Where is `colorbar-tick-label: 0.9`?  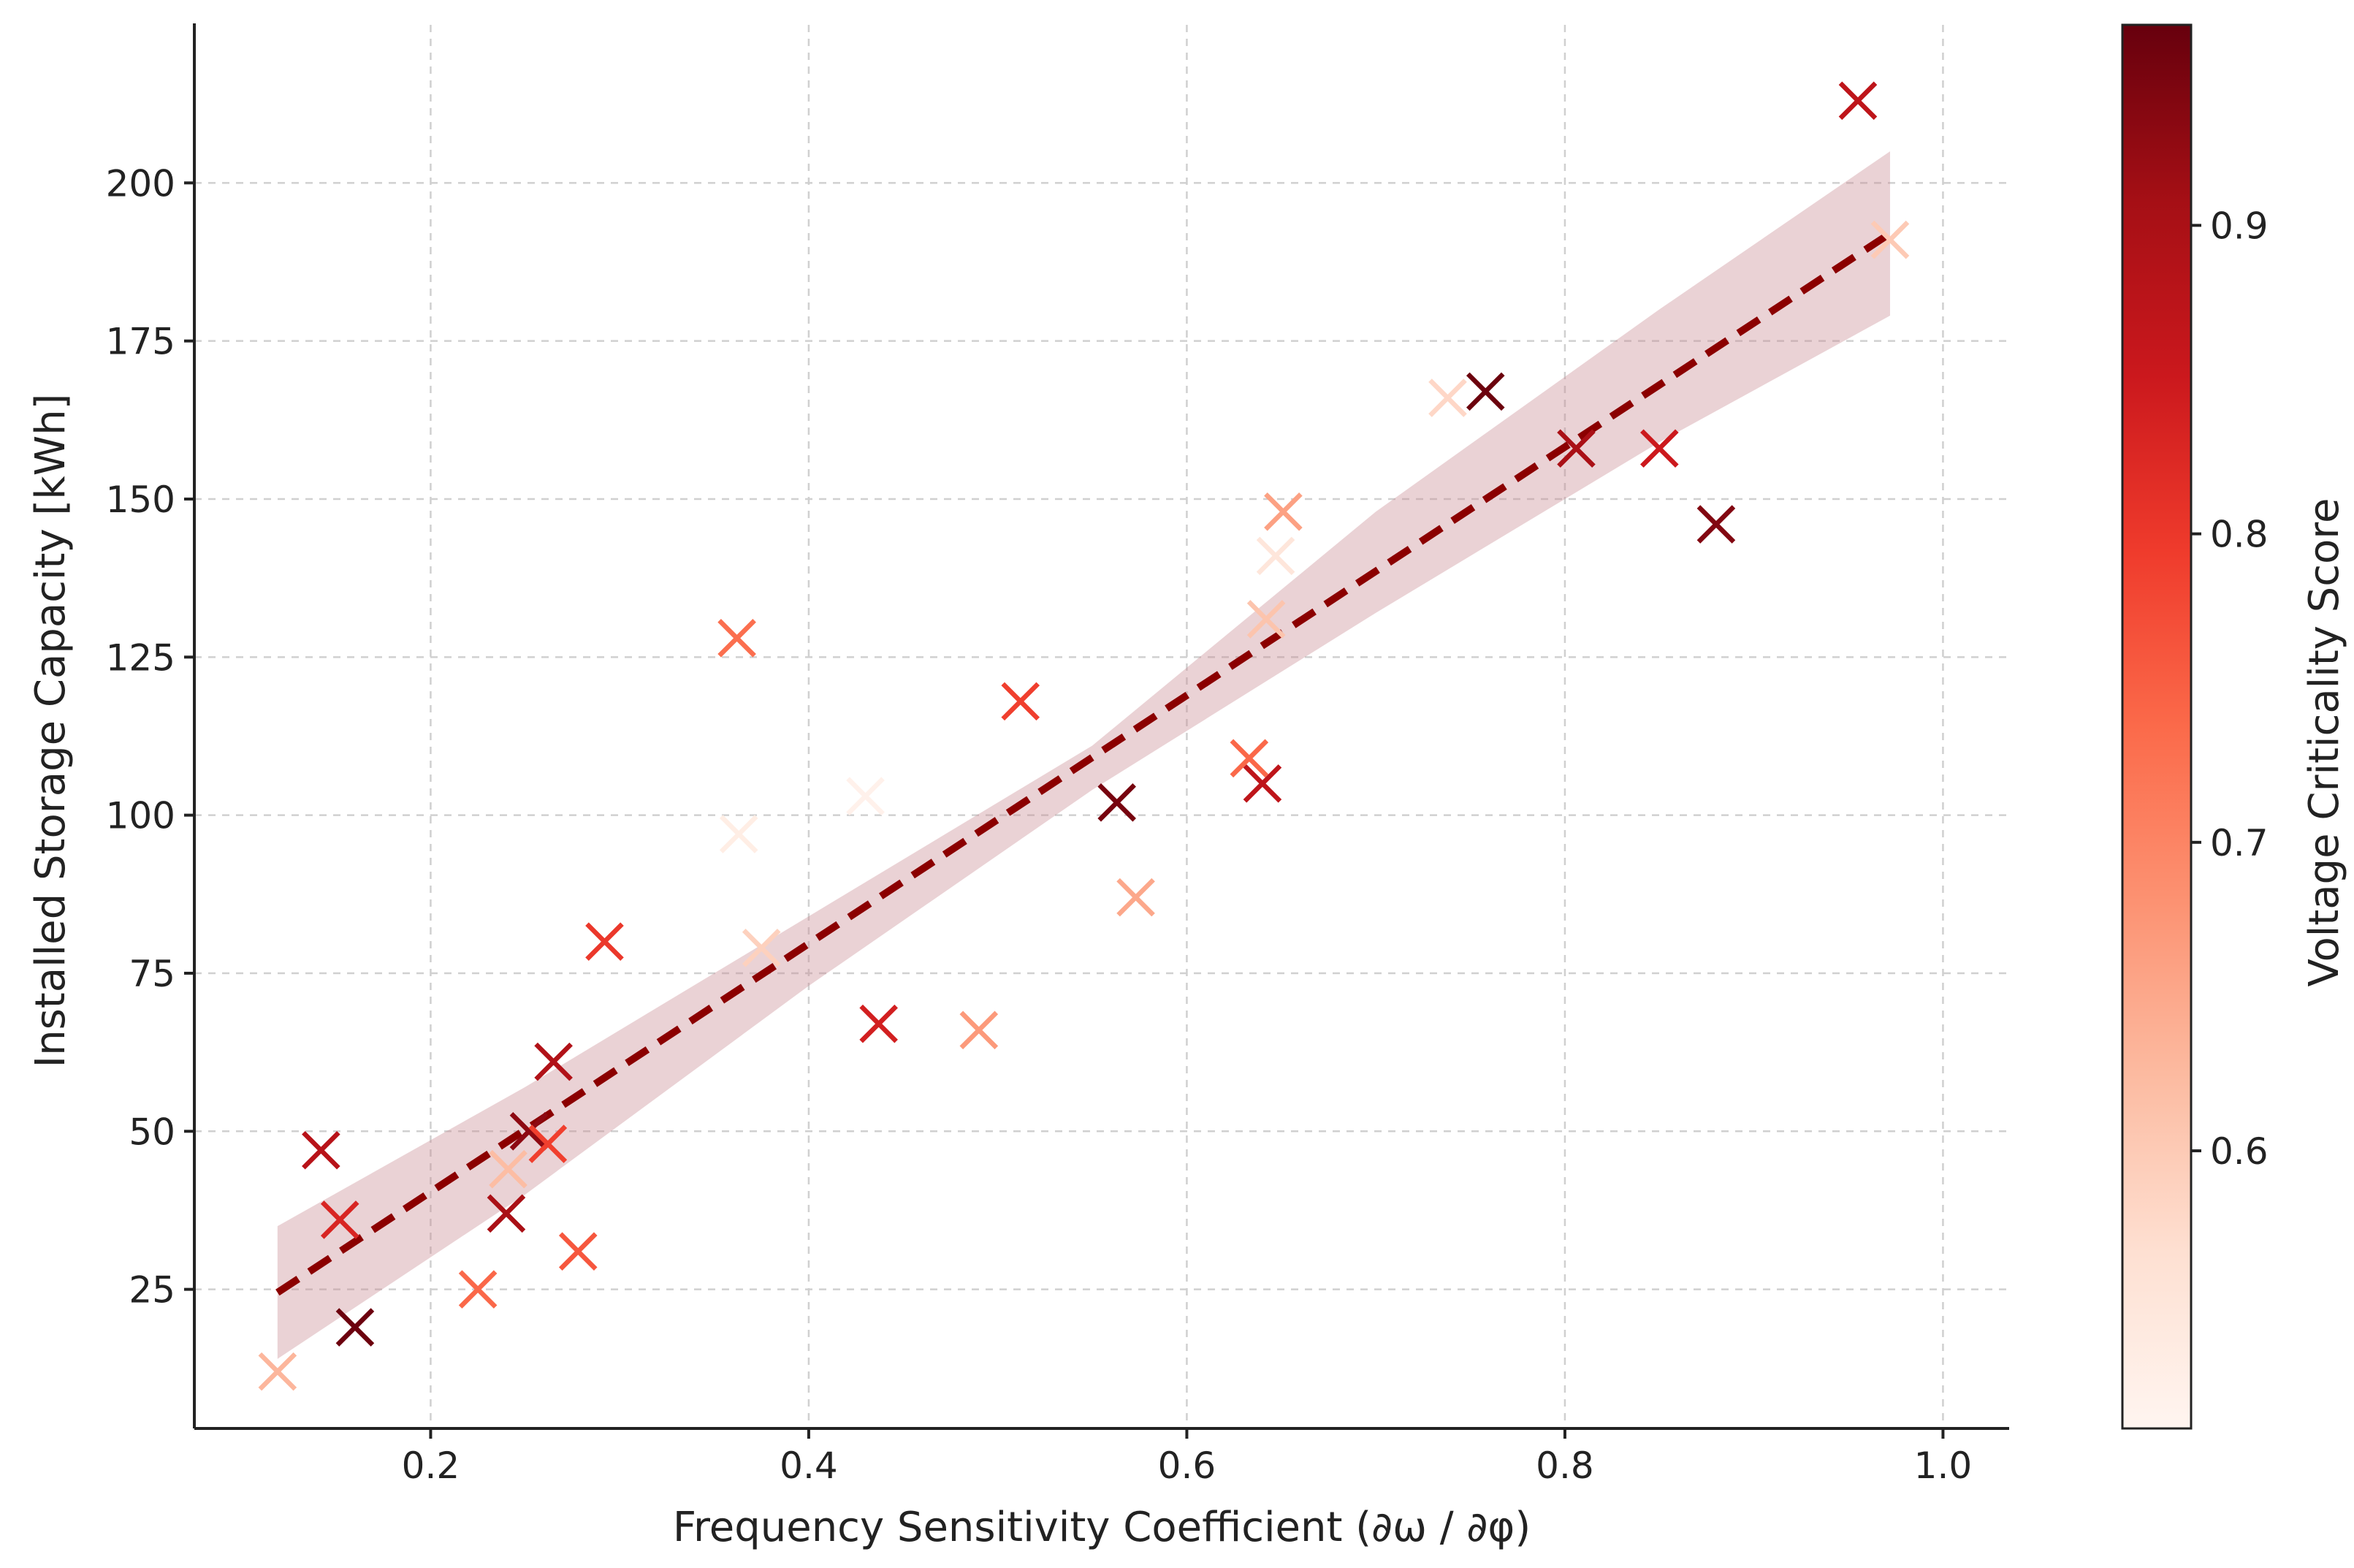
colorbar-tick-label: 0.9 is located at coordinates (2239, 226).